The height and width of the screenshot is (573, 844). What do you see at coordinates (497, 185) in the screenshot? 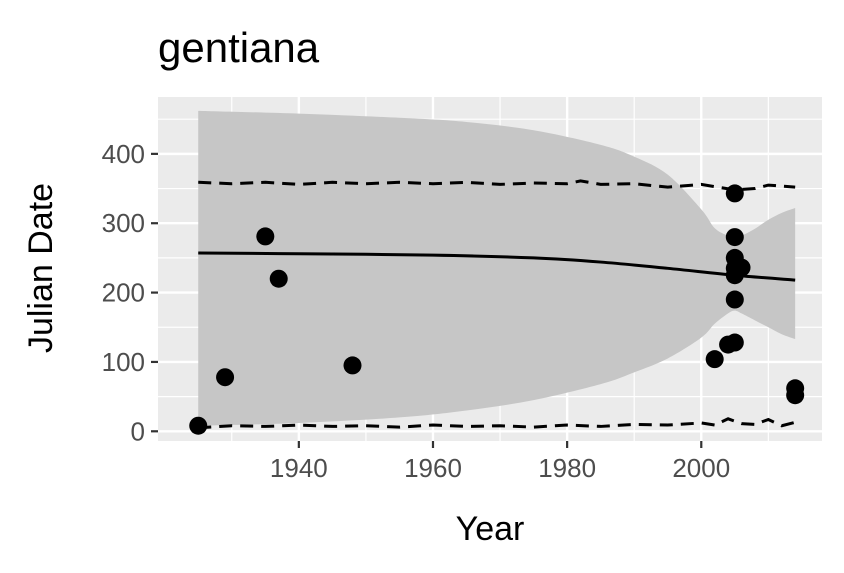
I see `upper-bound-line` at bounding box center [497, 185].